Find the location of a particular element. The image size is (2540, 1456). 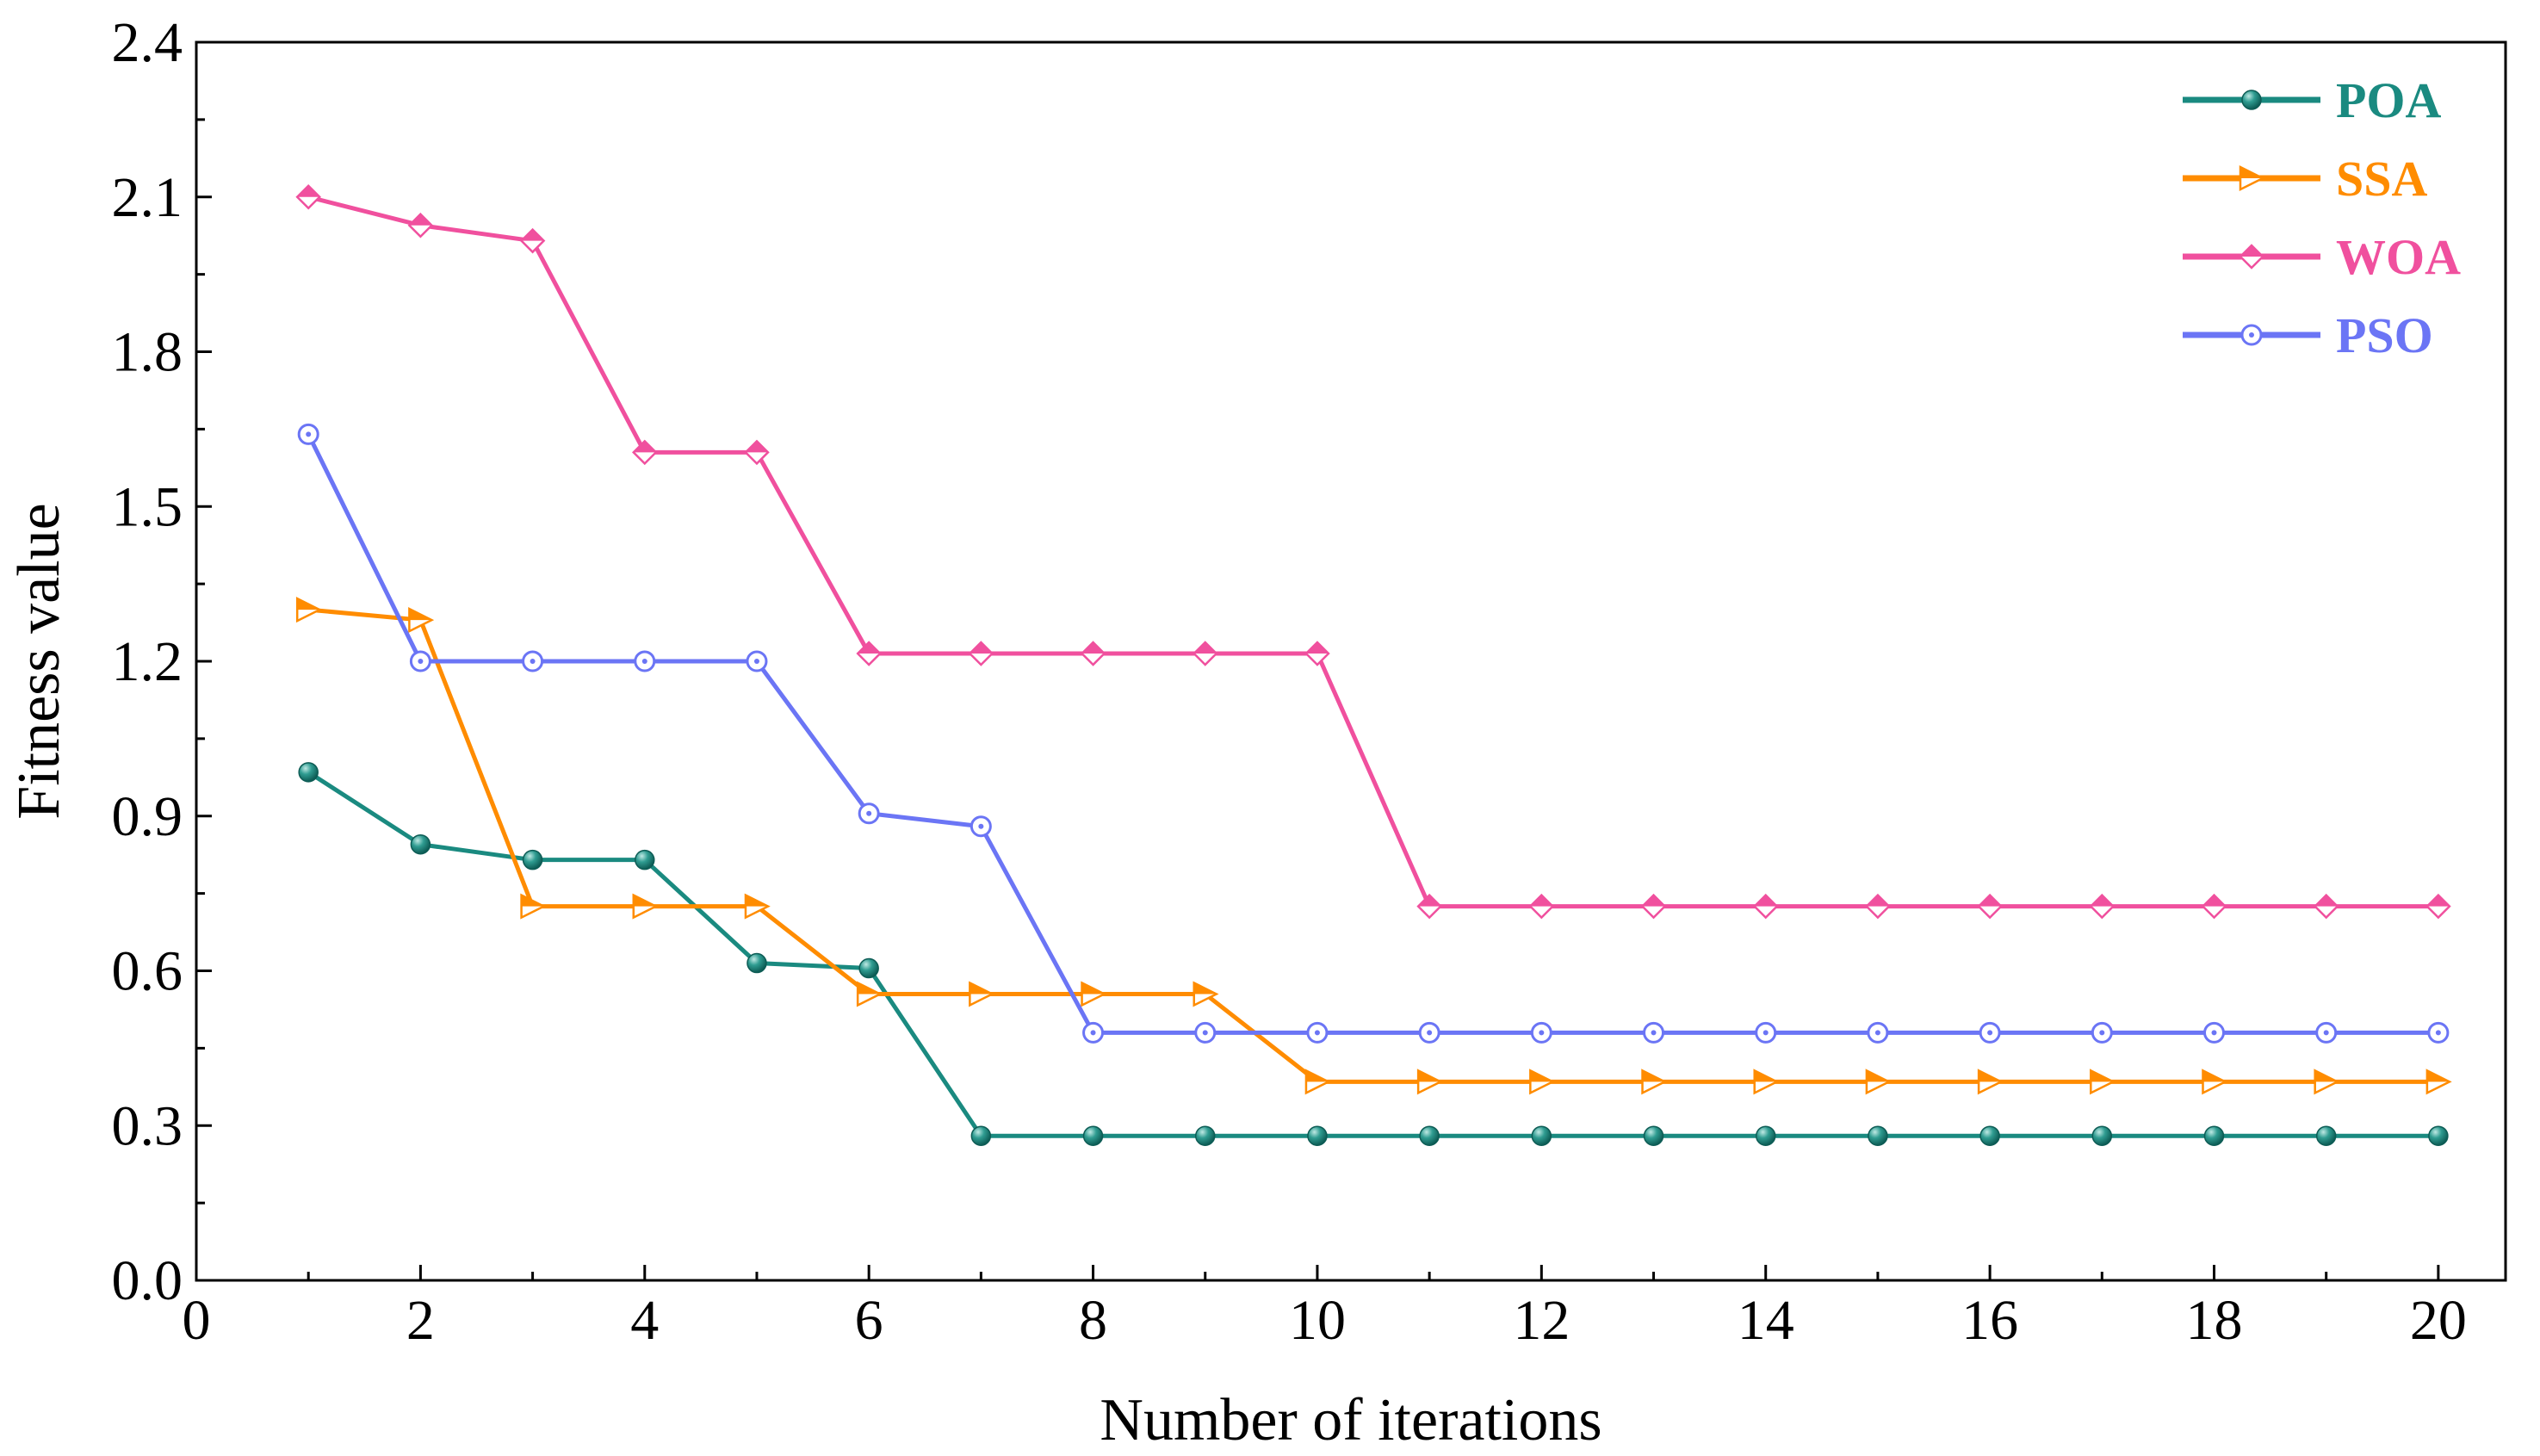

legend-label: WOA is located at coordinates (2398, 257).